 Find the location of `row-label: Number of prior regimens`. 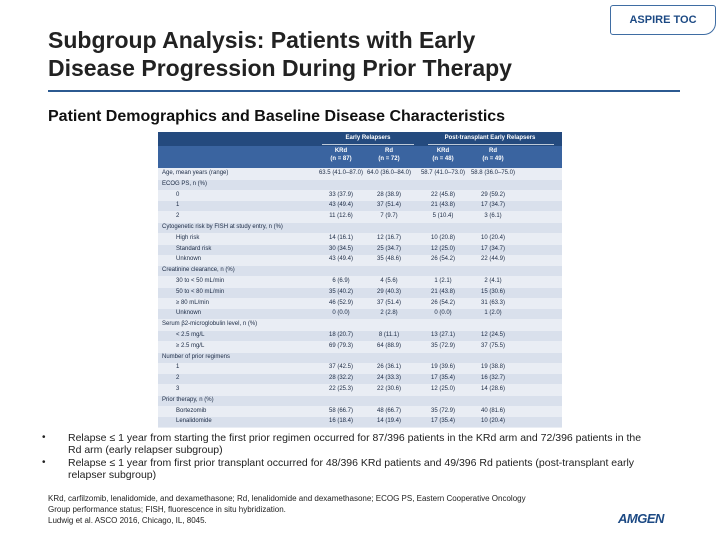

row-label: Number of prior regimens is located at coordinates (196, 356).